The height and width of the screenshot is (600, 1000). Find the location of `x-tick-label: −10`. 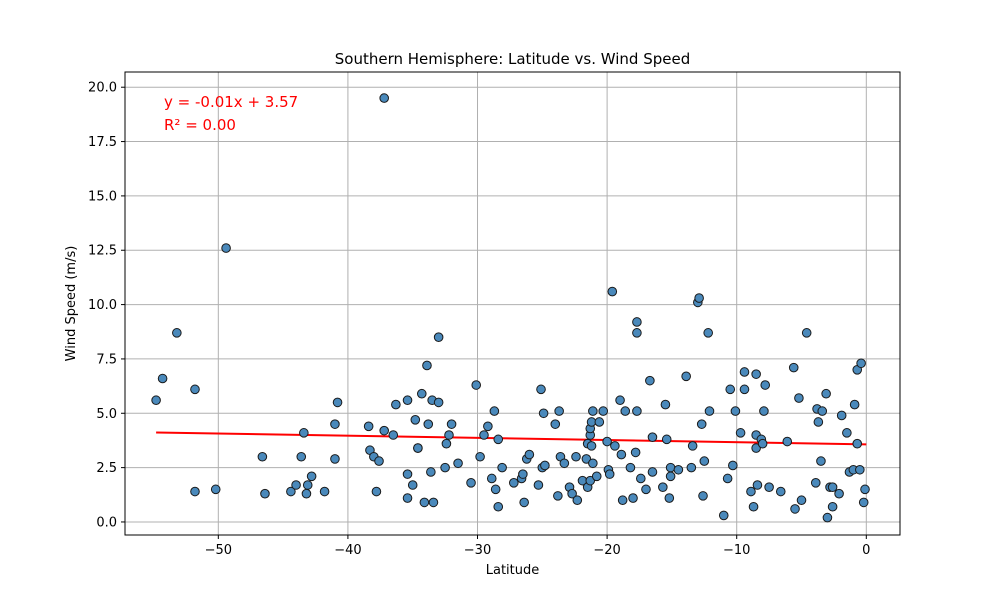

x-tick-label: −10 is located at coordinates (736, 550).